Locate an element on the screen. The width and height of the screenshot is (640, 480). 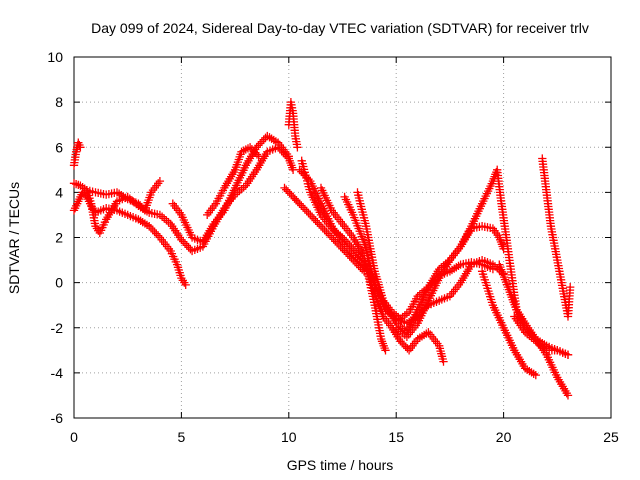
y-tick-label: 4 is located at coordinates (59, 192).